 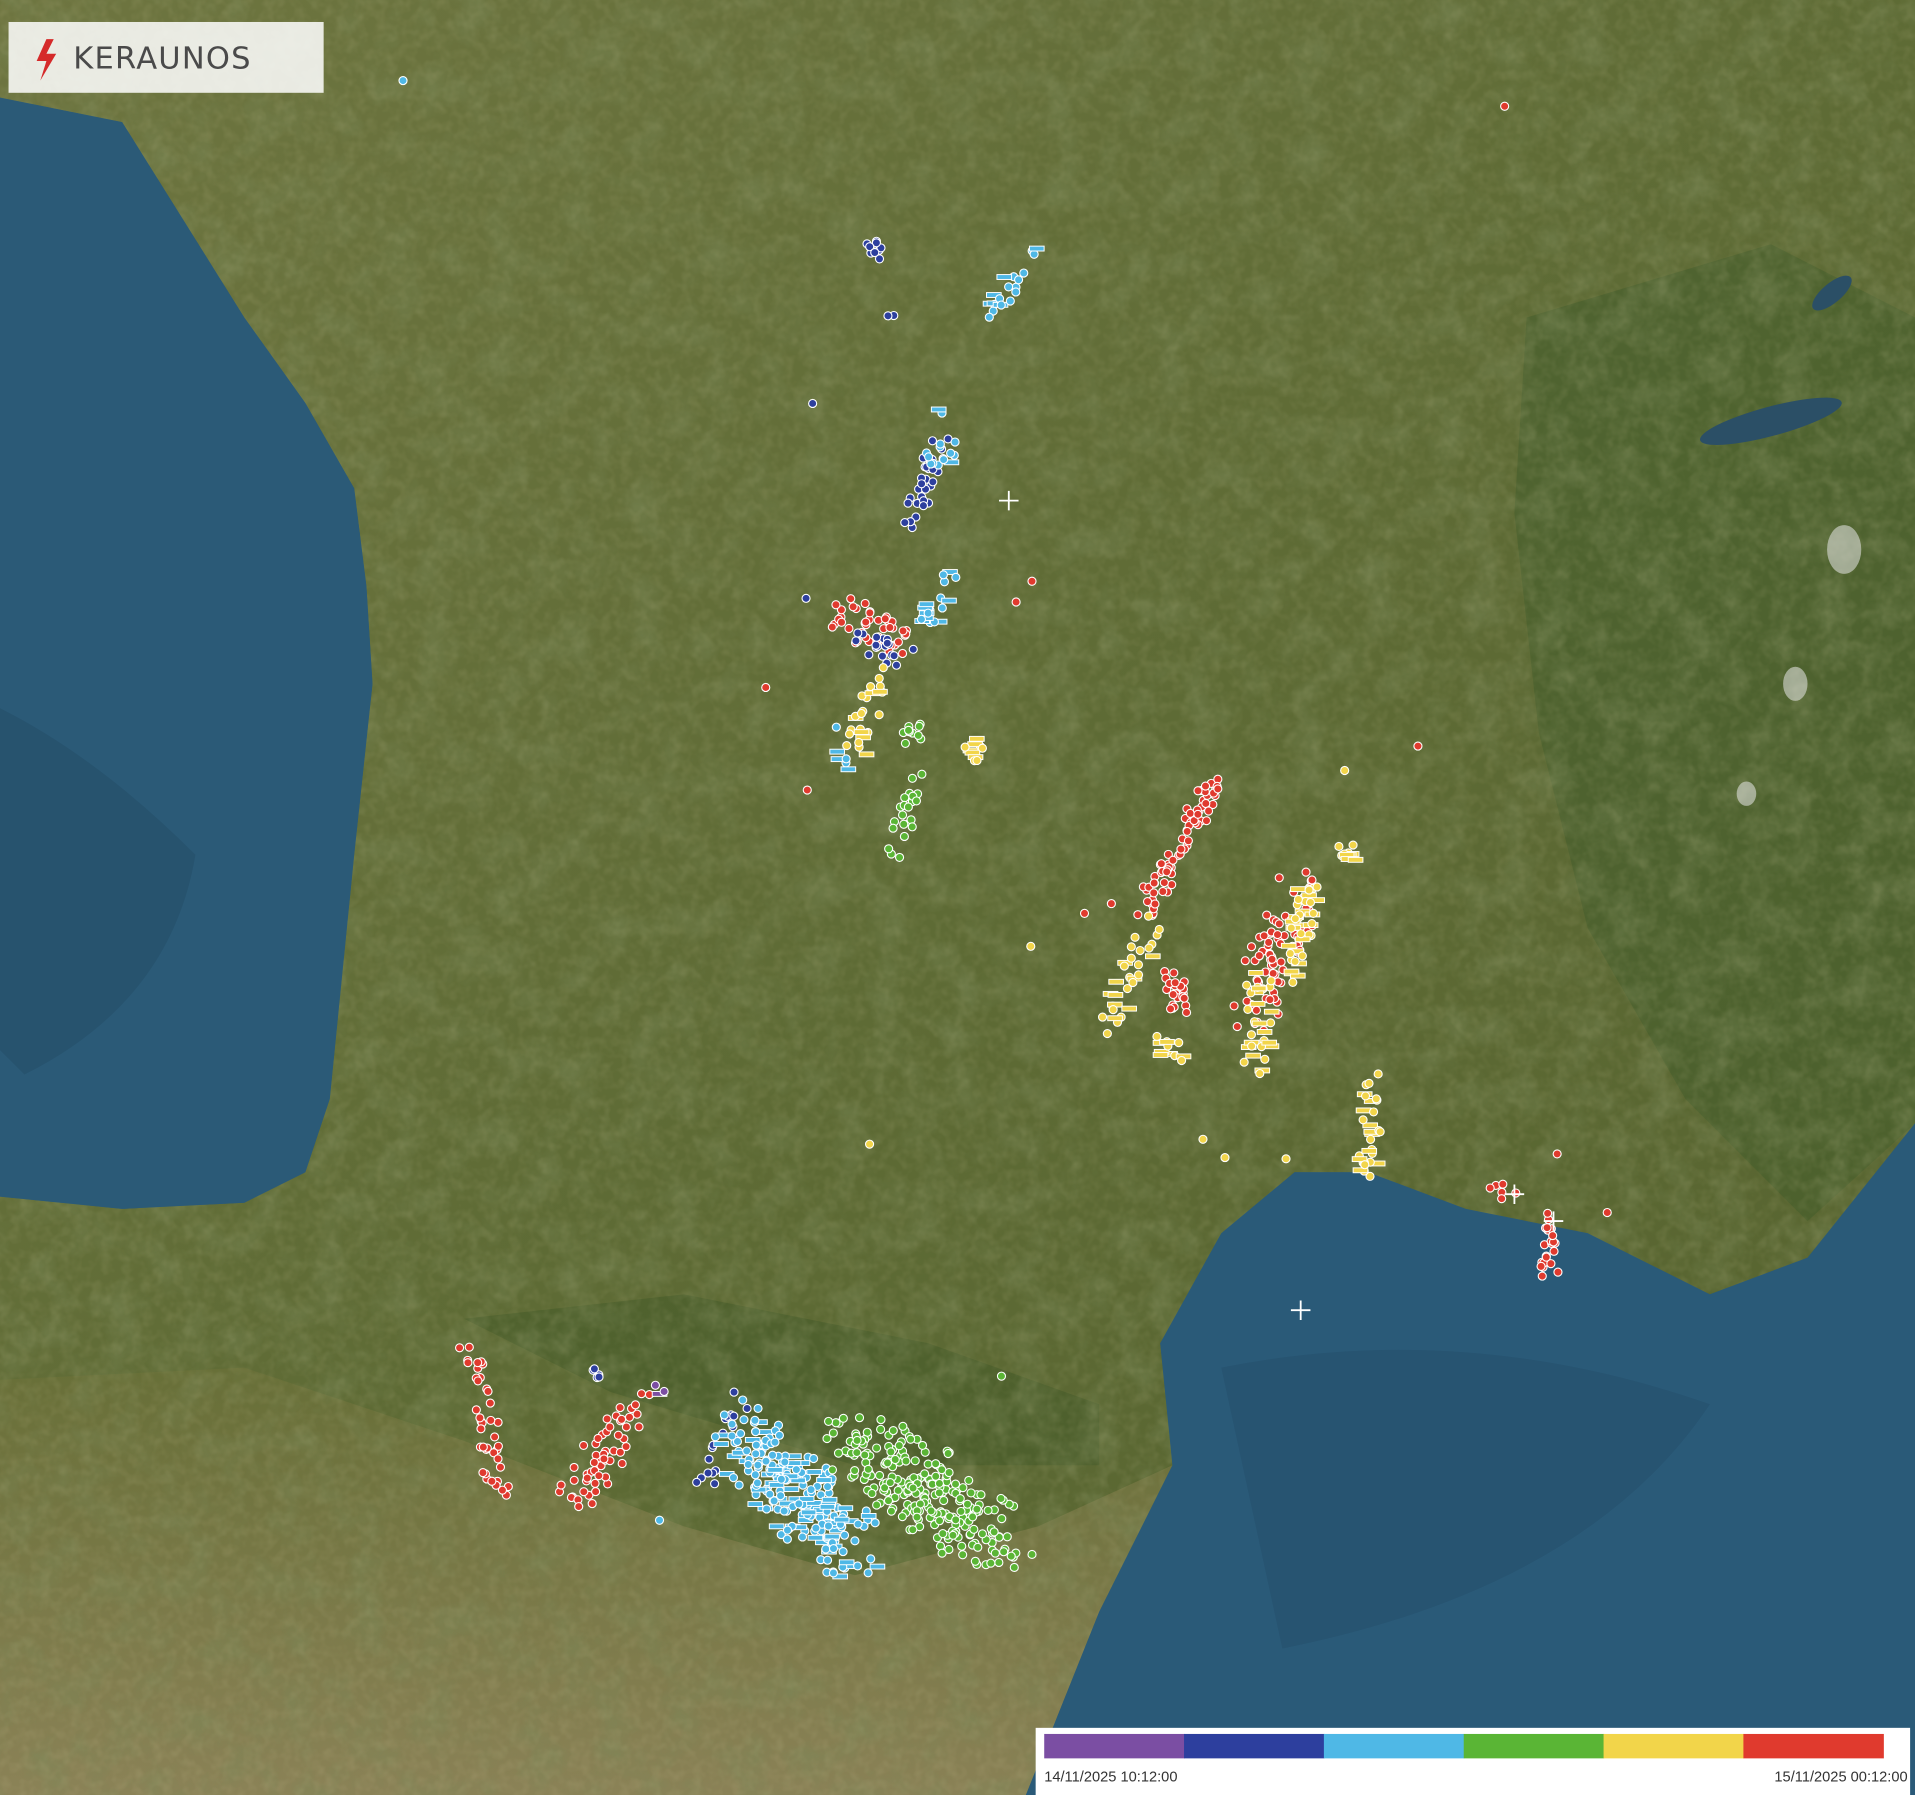 I want to click on strike-cross, so click(x=1009, y=500).